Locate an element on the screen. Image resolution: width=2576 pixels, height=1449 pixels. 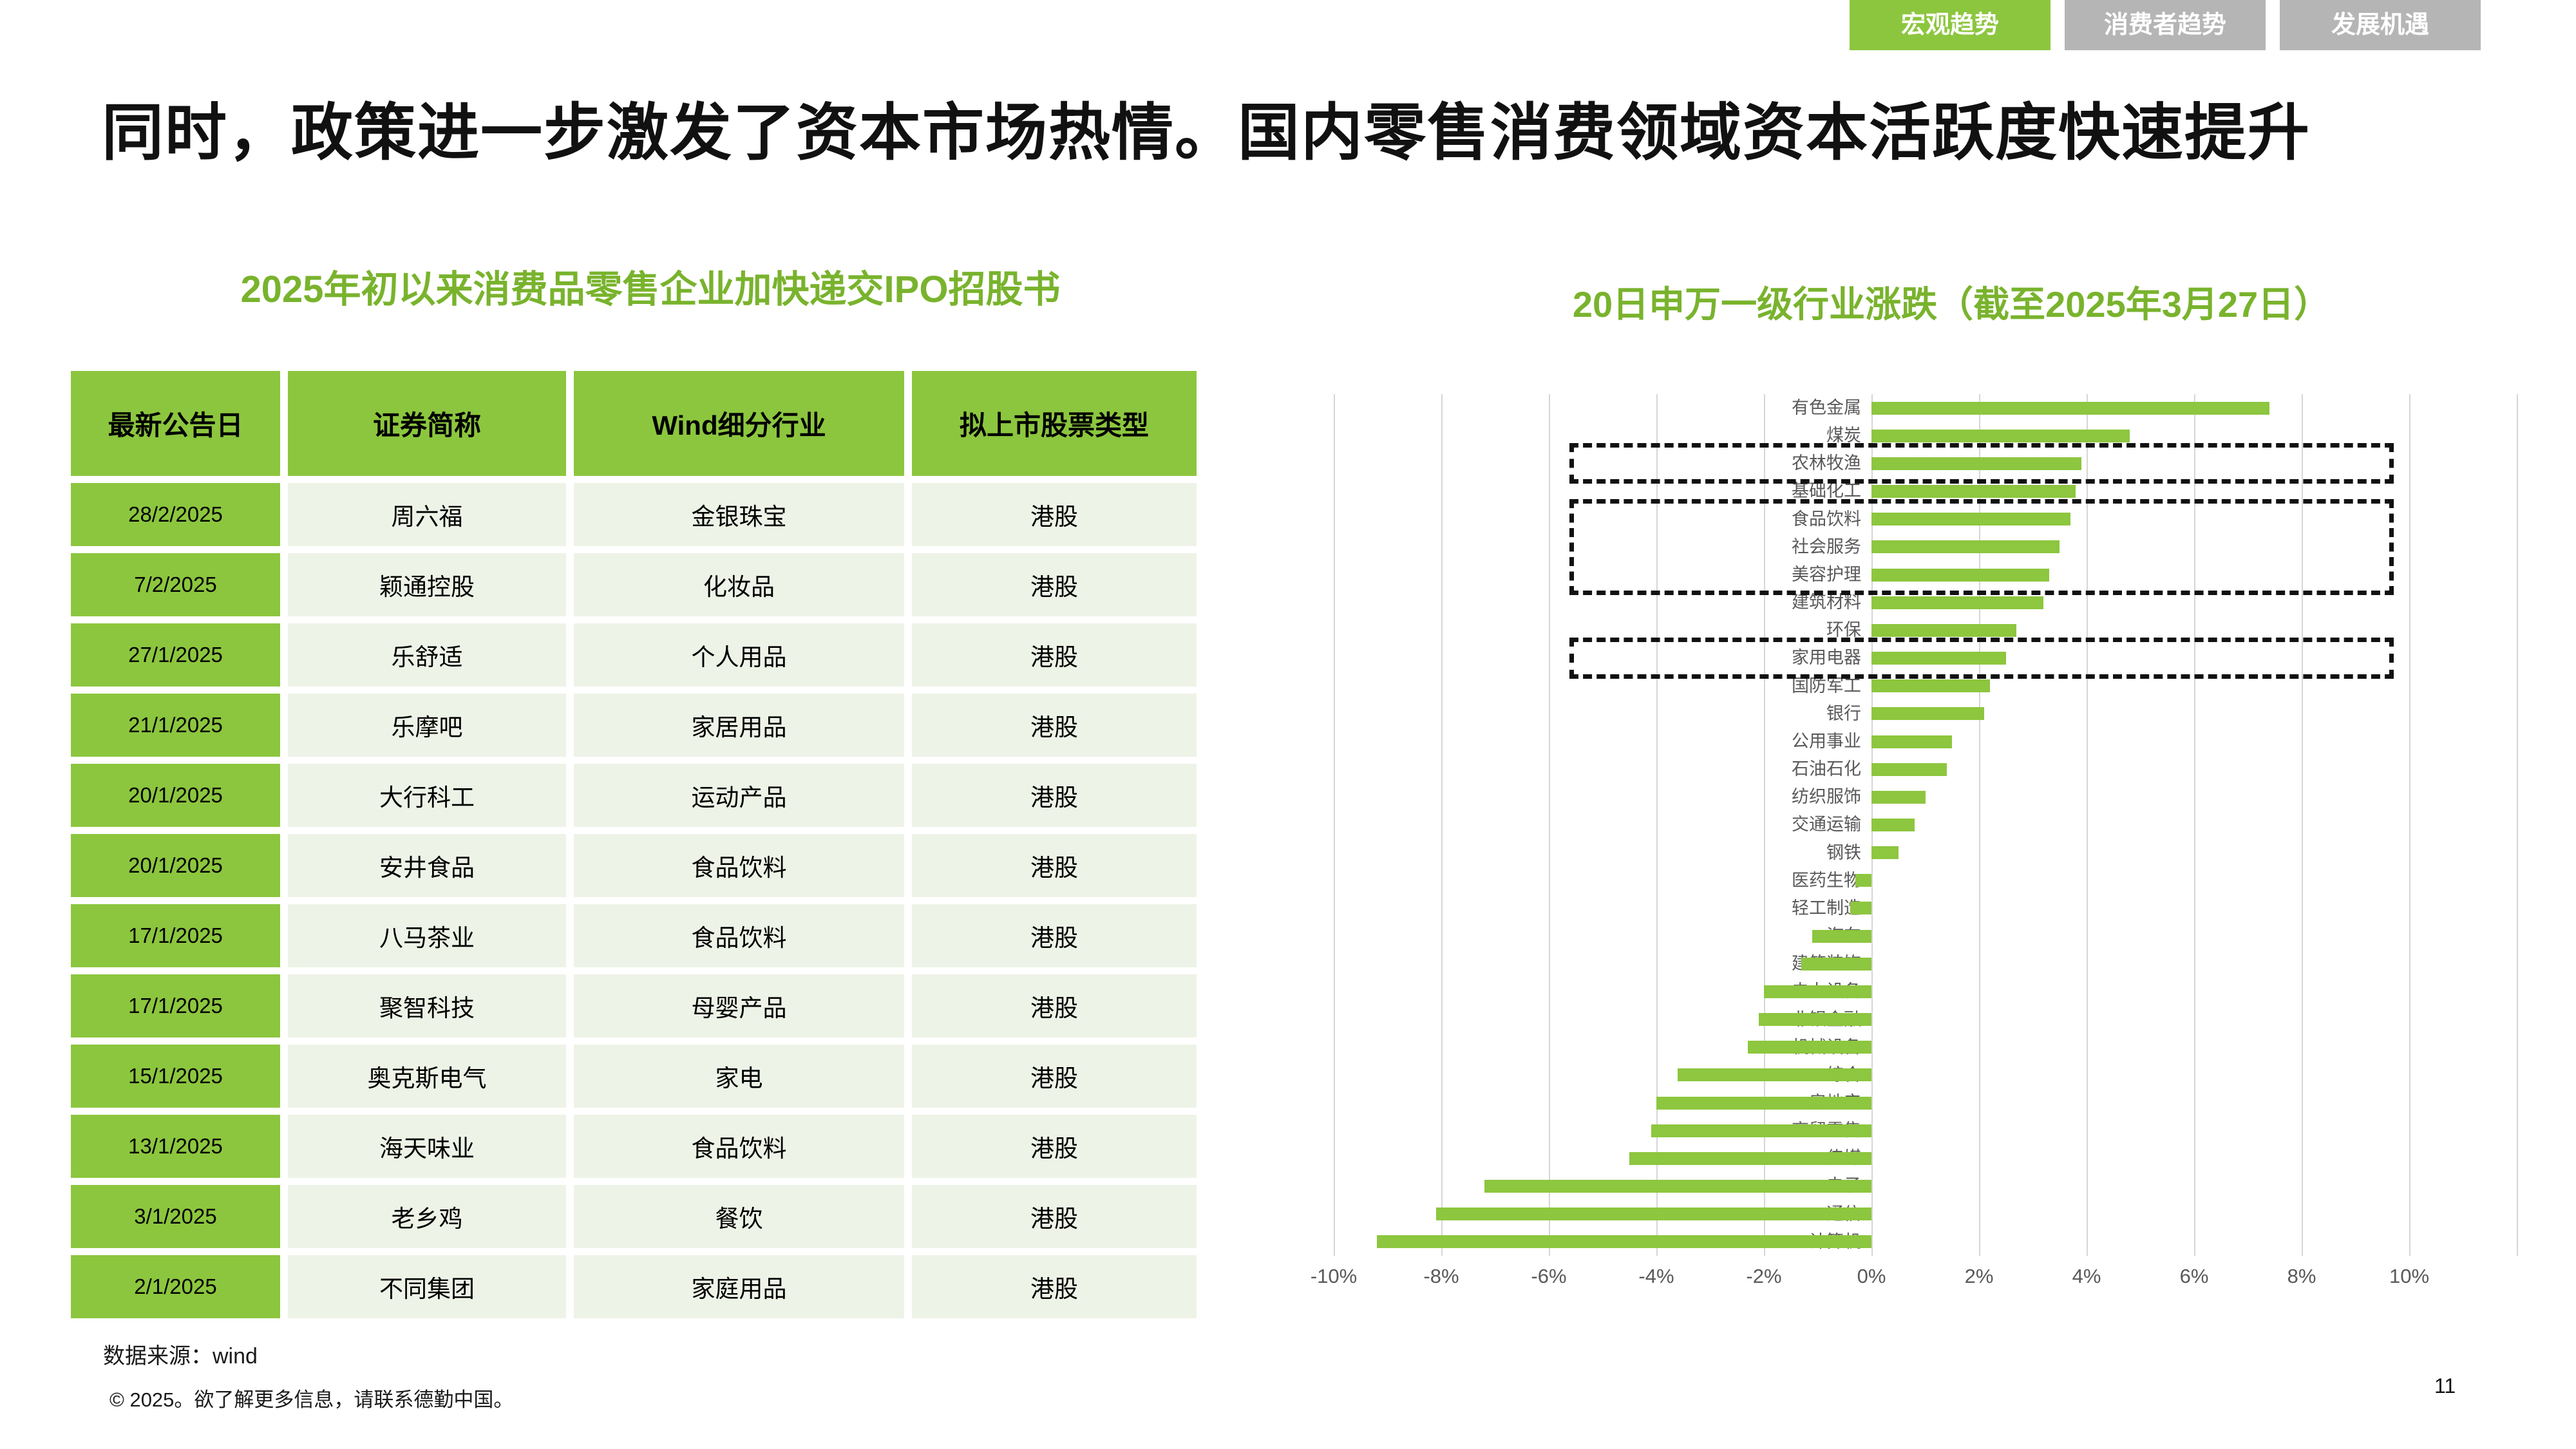
chart-category-label: 钢铁 is located at coordinates (1843, 852).